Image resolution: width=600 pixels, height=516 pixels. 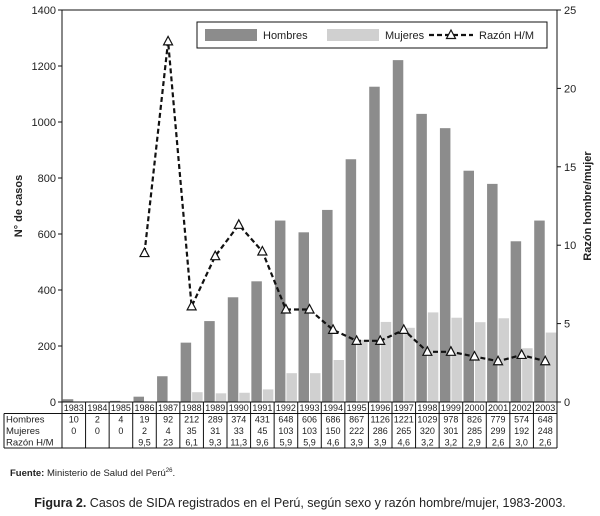 I want to click on bar-hombres-1994, so click(x=327, y=305).